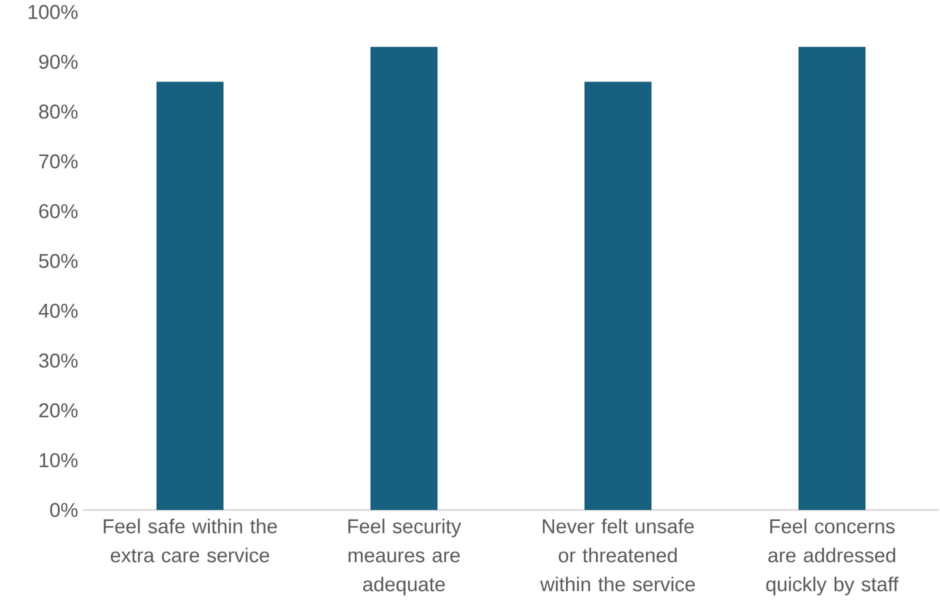 Image resolution: width=940 pixels, height=610 pixels. What do you see at coordinates (58, 311) in the screenshot?
I see `y-tick-label: 40%` at bounding box center [58, 311].